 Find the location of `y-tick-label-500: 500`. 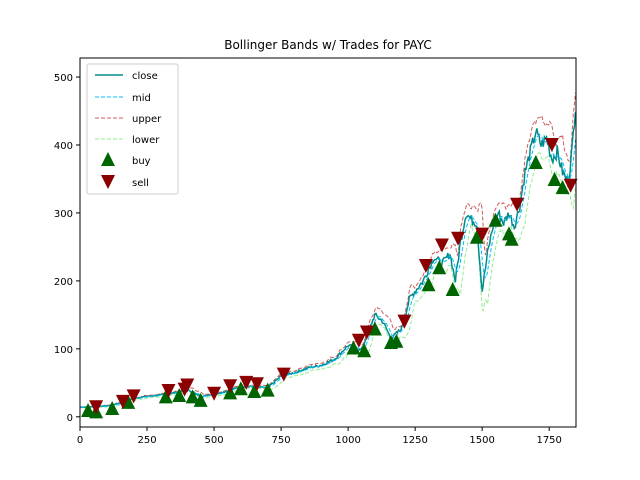

y-tick-label-500: 500 is located at coordinates (63, 78).